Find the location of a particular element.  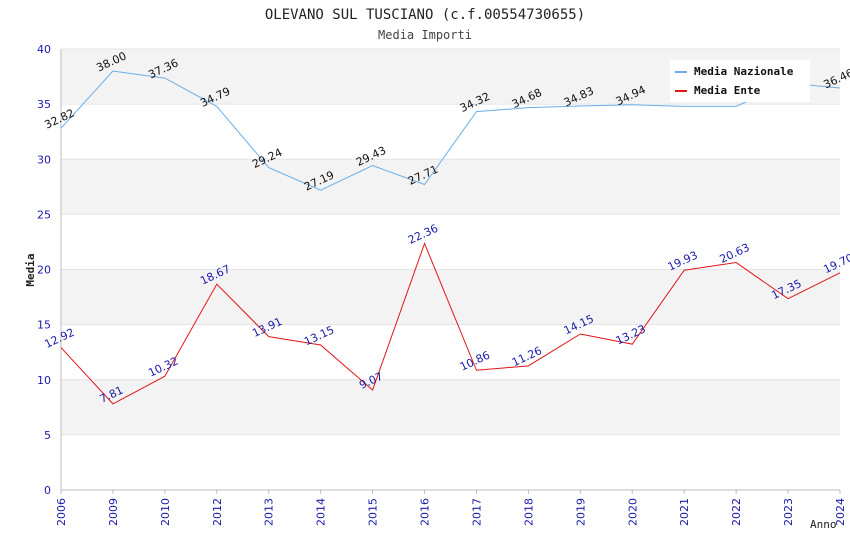

legend-label-media-nazionale: Media Nazionale is located at coordinates (744, 71).